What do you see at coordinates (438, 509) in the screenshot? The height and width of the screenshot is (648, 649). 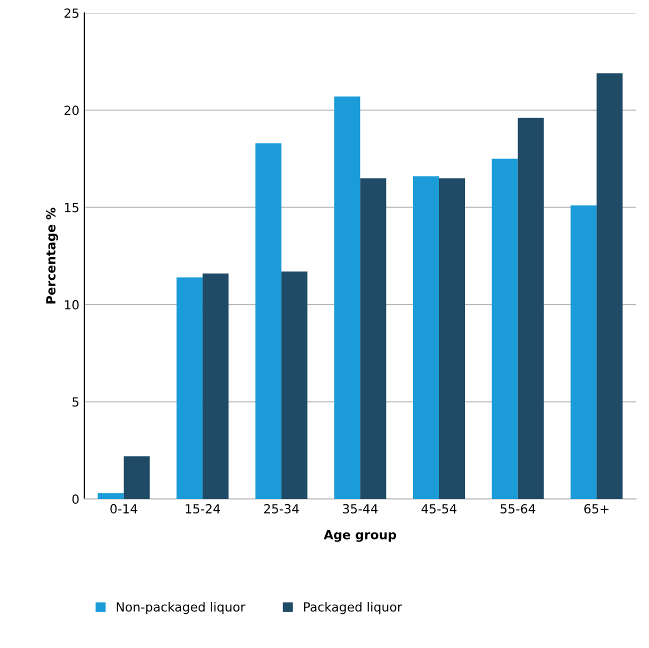 I see `x-tick-label: 45-54` at bounding box center [438, 509].